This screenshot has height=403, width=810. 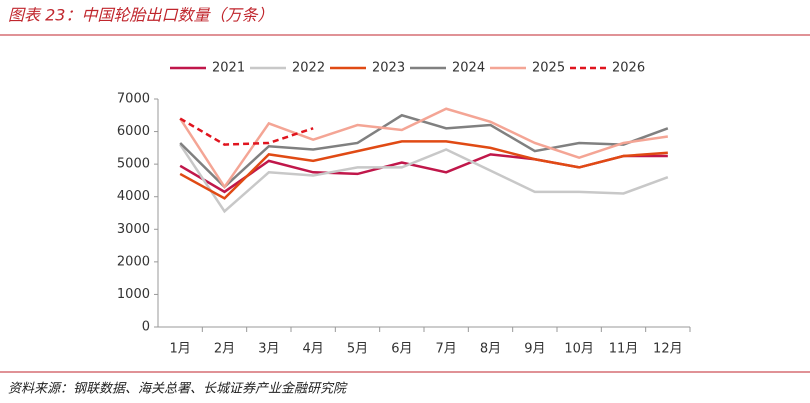 What do you see at coordinates (228, 68) in the screenshot?
I see `legend-label: 2021` at bounding box center [228, 68].